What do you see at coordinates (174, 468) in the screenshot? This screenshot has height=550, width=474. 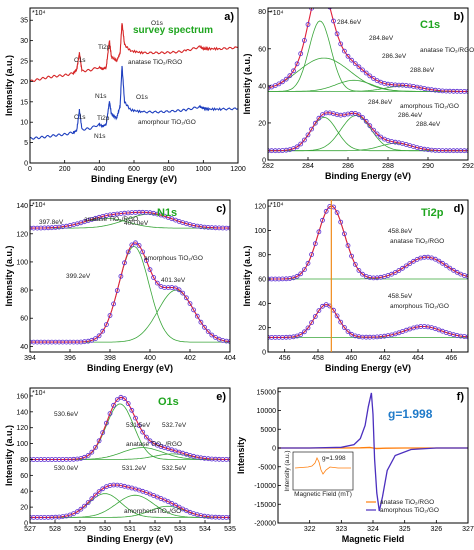 I see `annotation: 532.5eV` at bounding box center [174, 468].